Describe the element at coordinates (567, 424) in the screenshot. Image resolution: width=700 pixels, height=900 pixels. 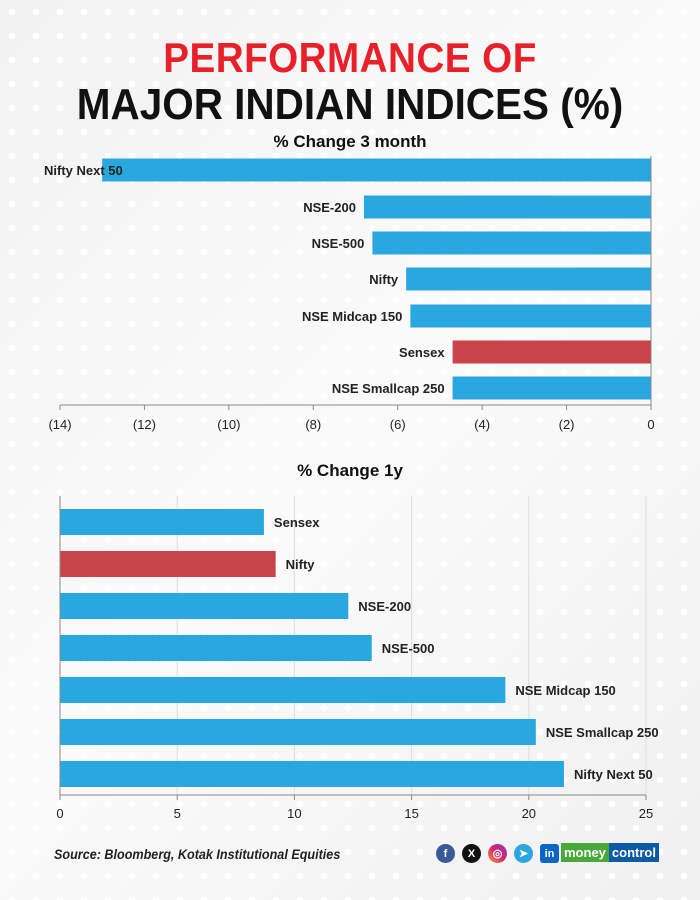
I see `tick-label: (2)` at that location.